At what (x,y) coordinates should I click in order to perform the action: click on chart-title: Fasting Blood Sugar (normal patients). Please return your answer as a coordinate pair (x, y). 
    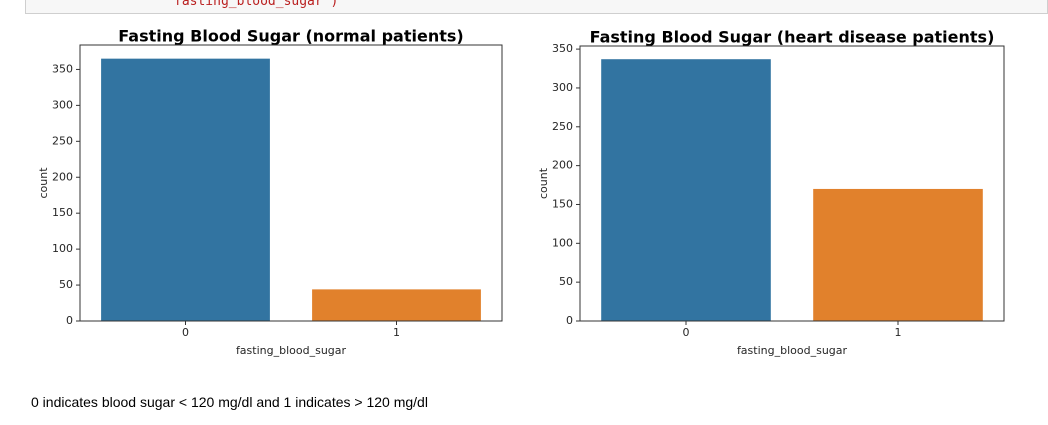
    Looking at the image, I should click on (290, 36).